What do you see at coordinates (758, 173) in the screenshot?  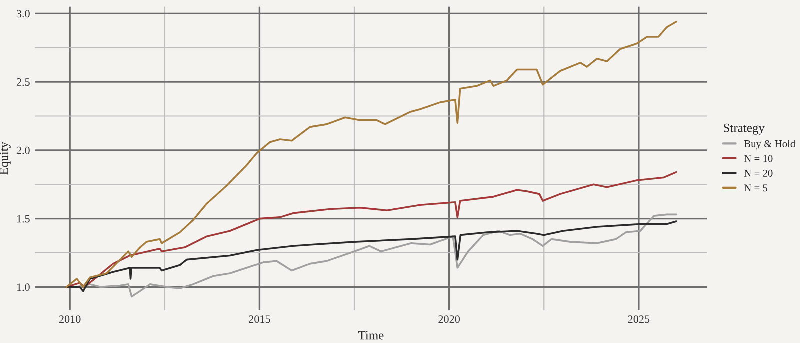 I see `legend-label: N = 20` at bounding box center [758, 173].